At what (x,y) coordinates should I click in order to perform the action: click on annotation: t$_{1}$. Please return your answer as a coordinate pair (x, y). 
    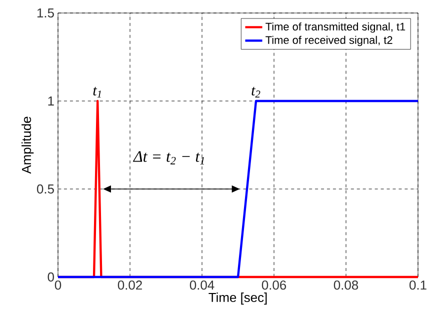
    Looking at the image, I should click on (97, 92).